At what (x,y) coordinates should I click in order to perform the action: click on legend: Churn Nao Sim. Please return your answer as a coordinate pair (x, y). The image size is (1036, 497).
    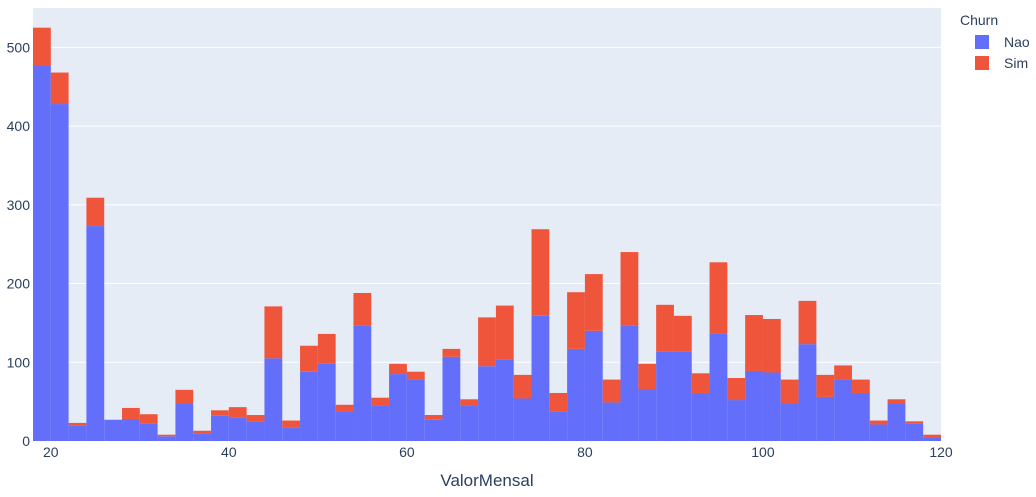
    Looking at the image, I should click on (995, 41).